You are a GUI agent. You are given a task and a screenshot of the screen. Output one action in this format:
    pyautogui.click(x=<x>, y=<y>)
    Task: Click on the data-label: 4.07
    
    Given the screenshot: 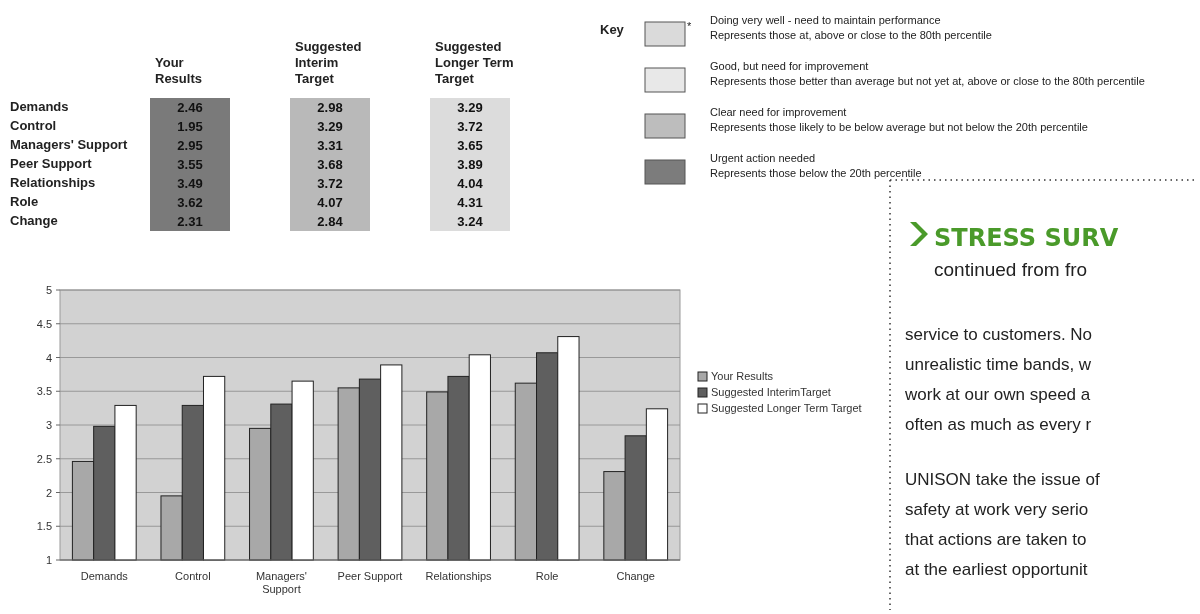 What is the action you would take?
    pyautogui.click(x=330, y=202)
    